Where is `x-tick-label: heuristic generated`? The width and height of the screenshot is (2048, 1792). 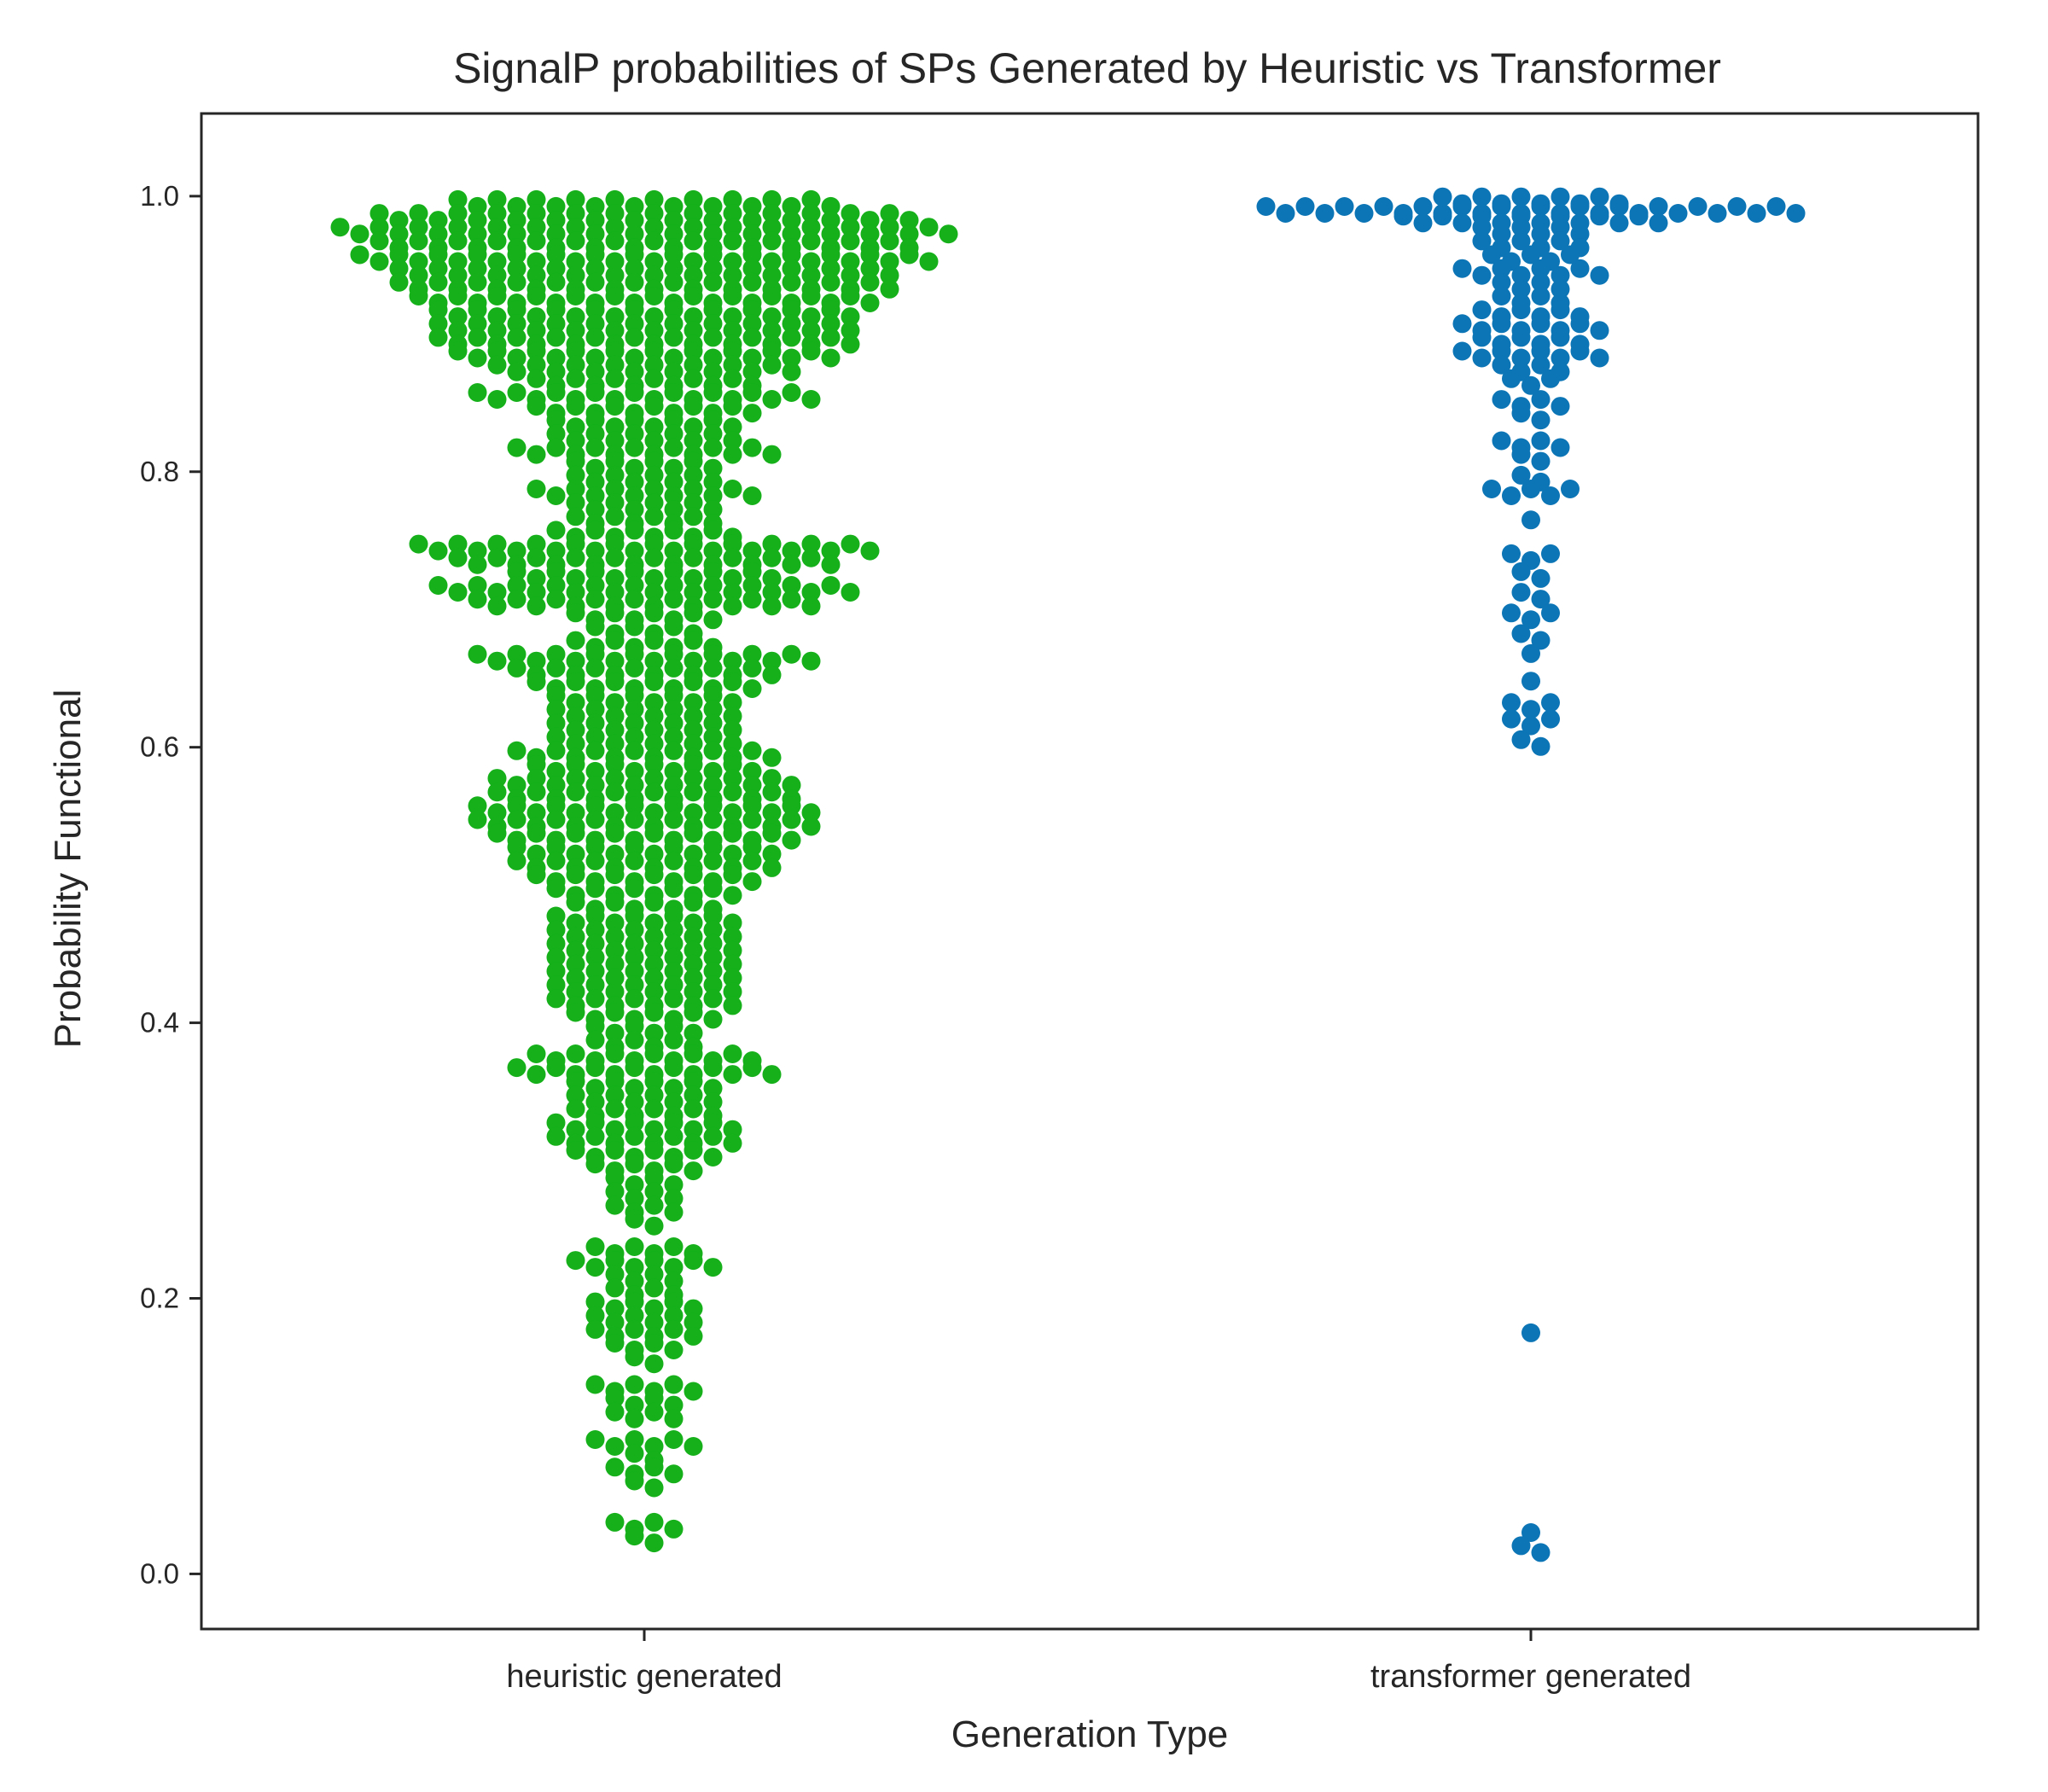
x-tick-label: heuristic generated is located at coordinates (644, 1677).